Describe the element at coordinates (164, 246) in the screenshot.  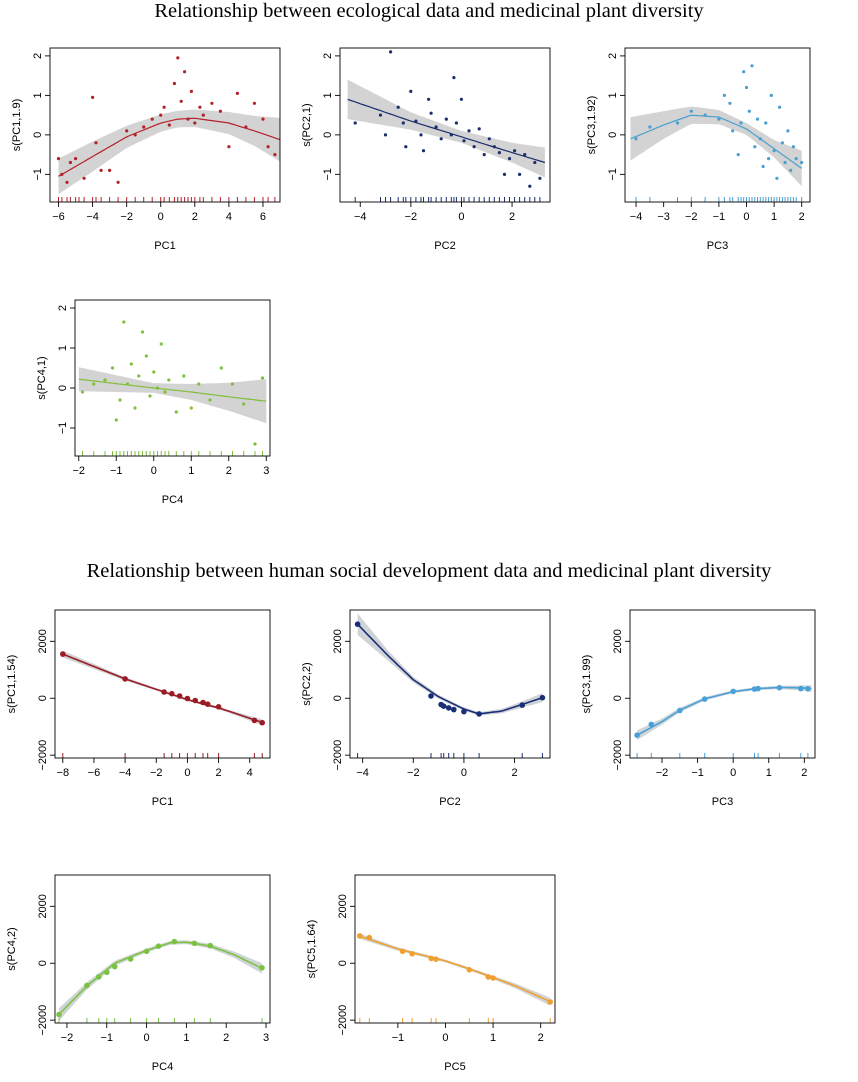
I see `x-axis-label: PC1` at that location.